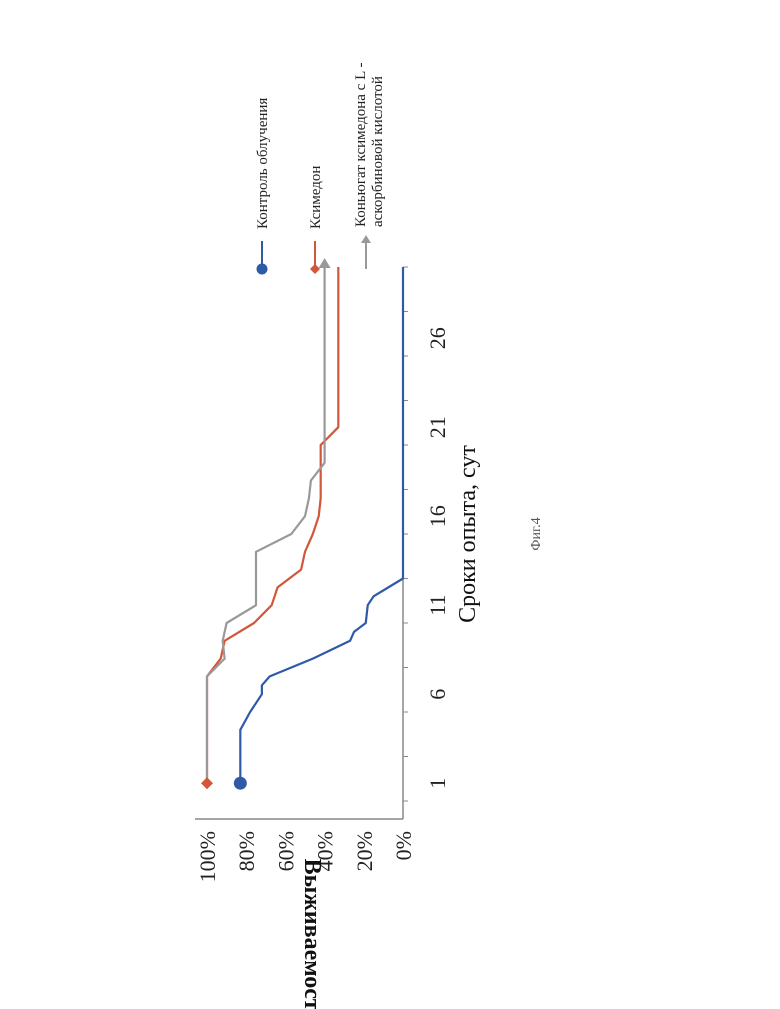 The height and width of the screenshot is (1009, 780). I want to click on x-tick-label: 21, so click(437, 427).